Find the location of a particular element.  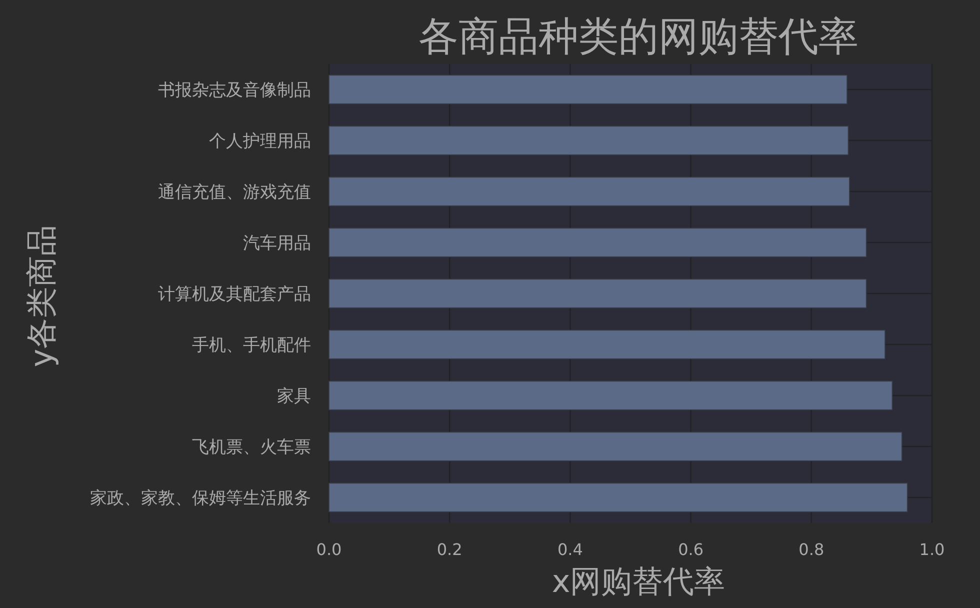

x-tick-label: 0.0 is located at coordinates (329, 549).